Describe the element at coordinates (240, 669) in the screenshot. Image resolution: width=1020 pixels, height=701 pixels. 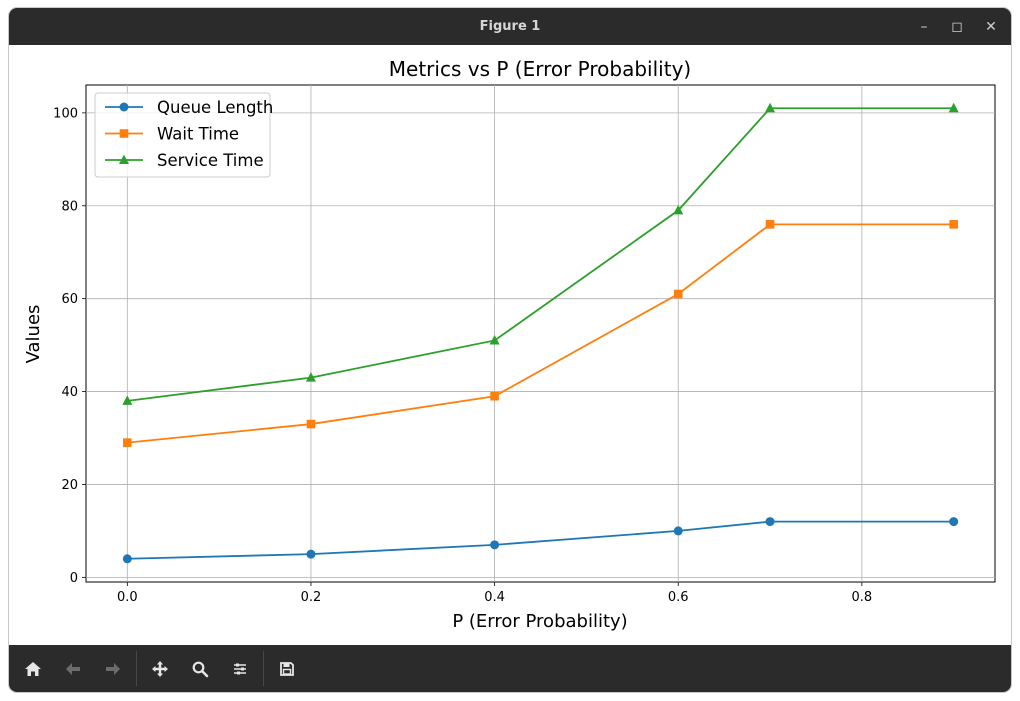
I see `configure-subplots-icon` at that location.